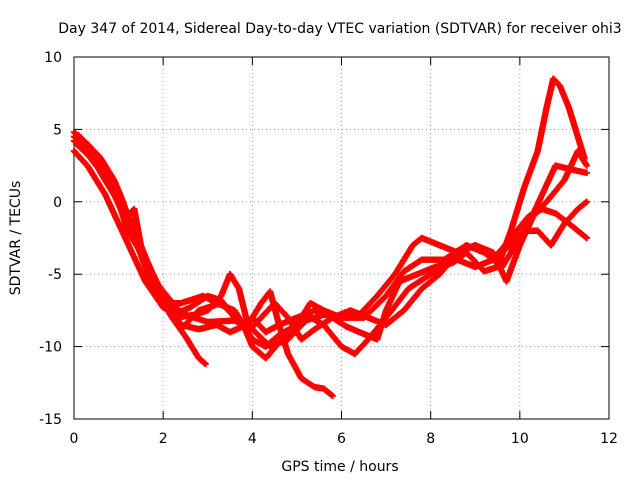  I want to click on y-tick-labels: -15 -10 -5 0 5 10, so click(50, 239).